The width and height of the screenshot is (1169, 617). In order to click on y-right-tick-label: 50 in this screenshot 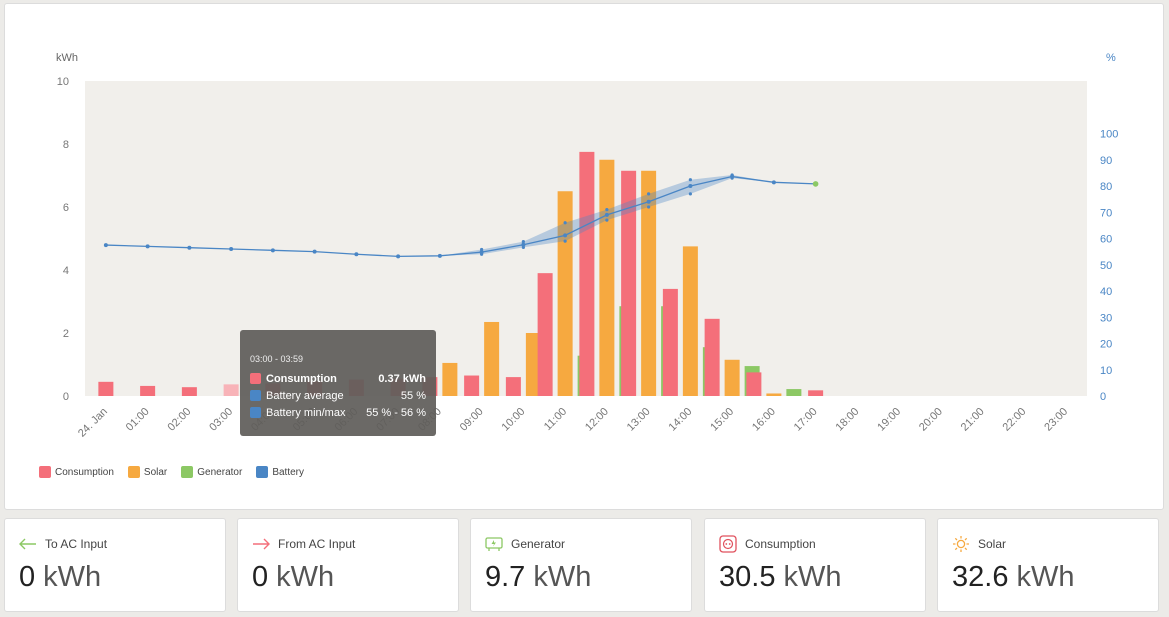, I will do `click(1106, 266)`.